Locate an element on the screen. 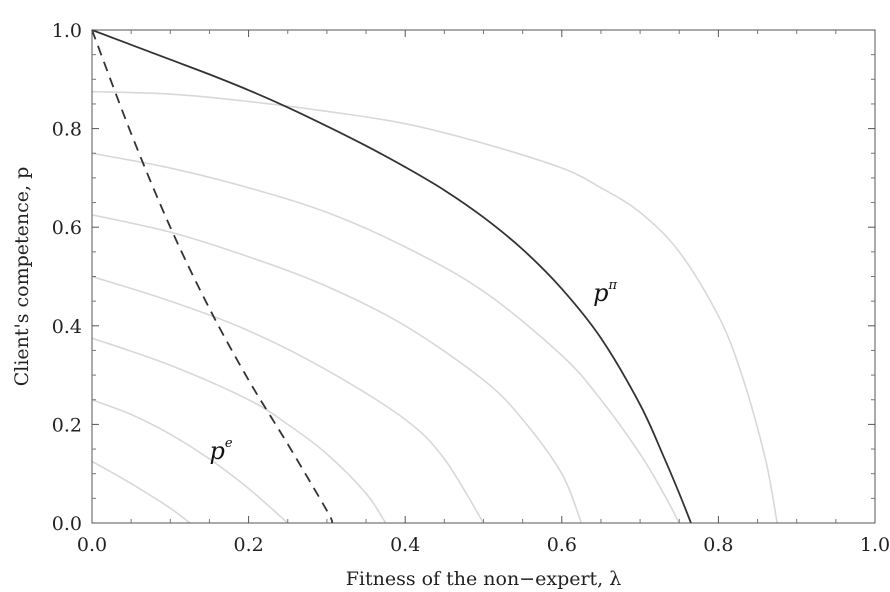 The height and width of the screenshot is (592, 890). y-tick-label: 0.0 is located at coordinates (67, 524).